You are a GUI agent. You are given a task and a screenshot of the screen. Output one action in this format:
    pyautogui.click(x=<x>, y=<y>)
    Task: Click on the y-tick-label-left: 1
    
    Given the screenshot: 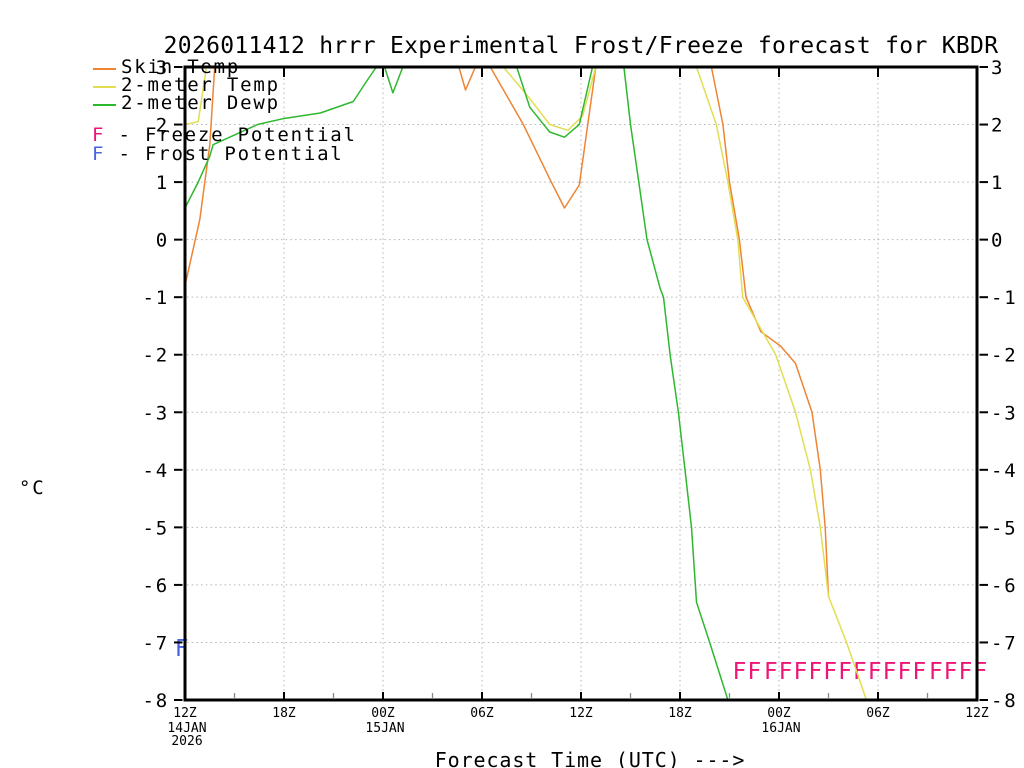 What is the action you would take?
    pyautogui.click(x=162, y=183)
    